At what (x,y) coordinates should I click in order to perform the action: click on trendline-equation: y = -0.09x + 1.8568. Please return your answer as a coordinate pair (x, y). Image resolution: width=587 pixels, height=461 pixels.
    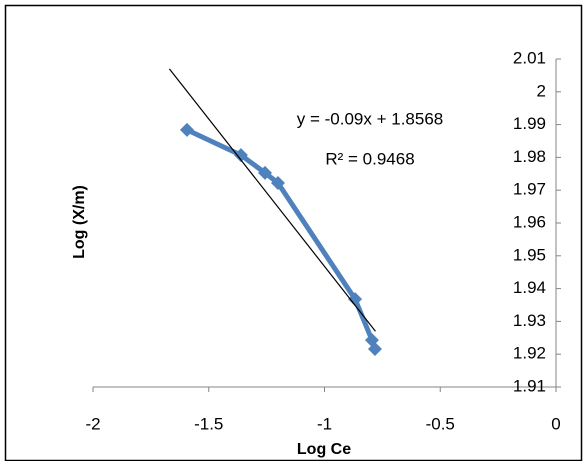
    Looking at the image, I should click on (370, 118).